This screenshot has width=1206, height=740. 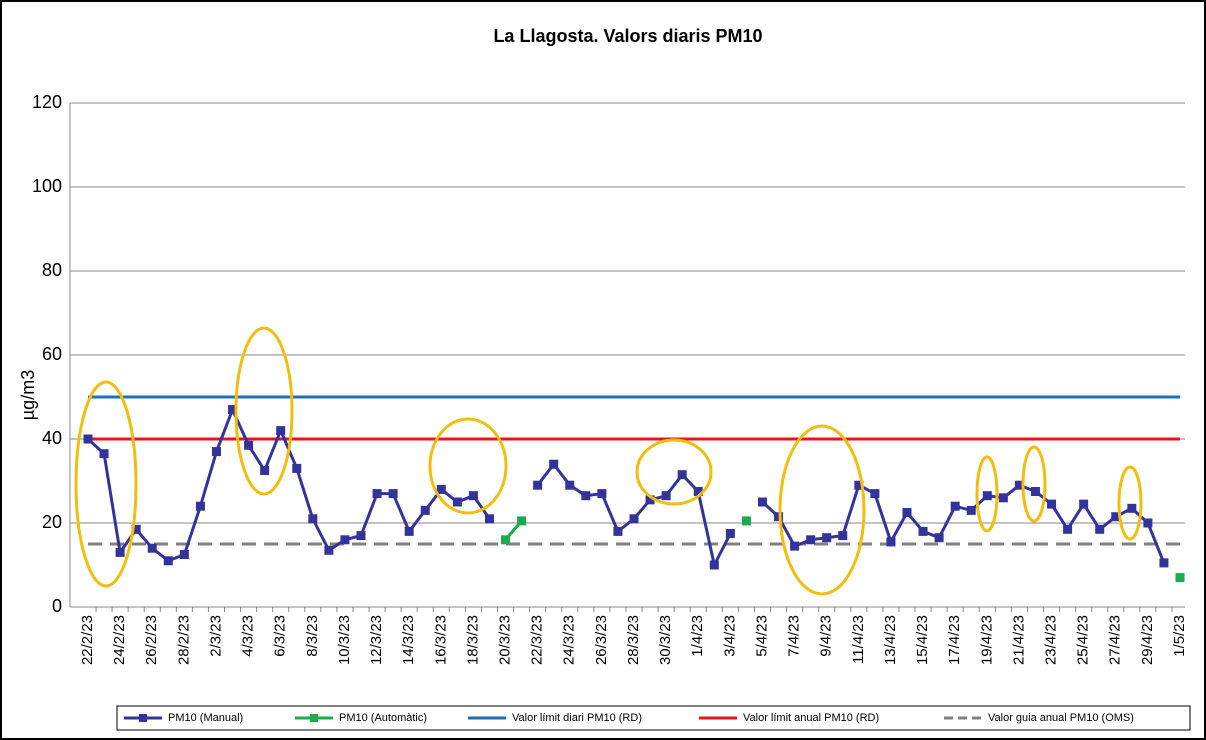 I want to click on x-tick-label: 14/3/23, so click(x=408, y=640).